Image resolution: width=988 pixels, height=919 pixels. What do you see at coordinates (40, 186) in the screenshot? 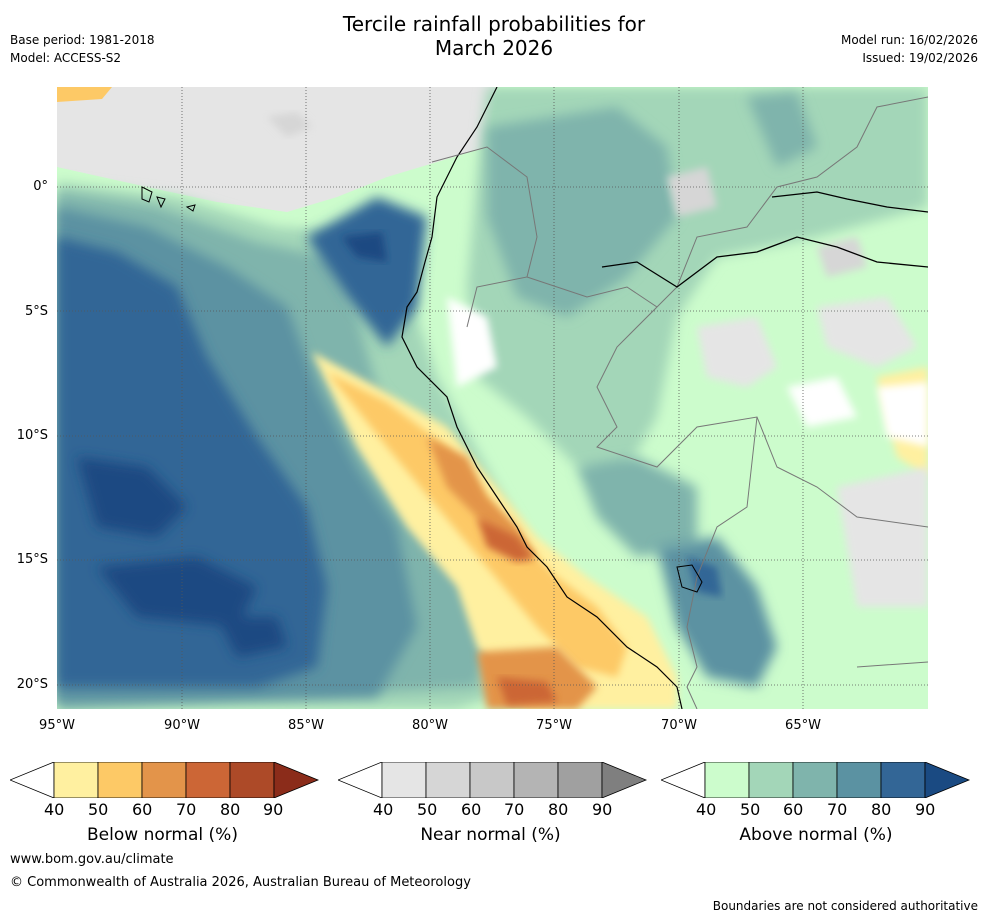
I see `y-tick-label: 0°` at bounding box center [40, 186].